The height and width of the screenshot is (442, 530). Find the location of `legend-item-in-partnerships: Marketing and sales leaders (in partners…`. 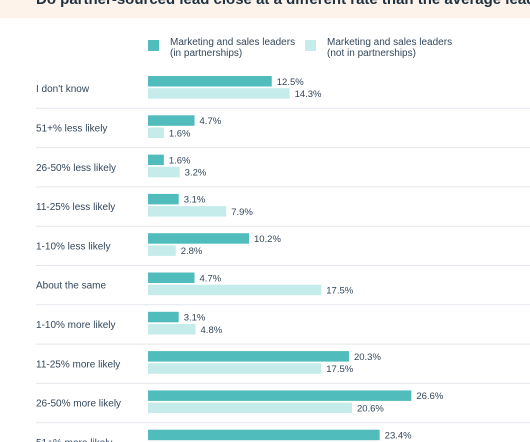

legend-item-in-partnerships: Marketing and sales leaders (in partners… is located at coordinates (221, 48).